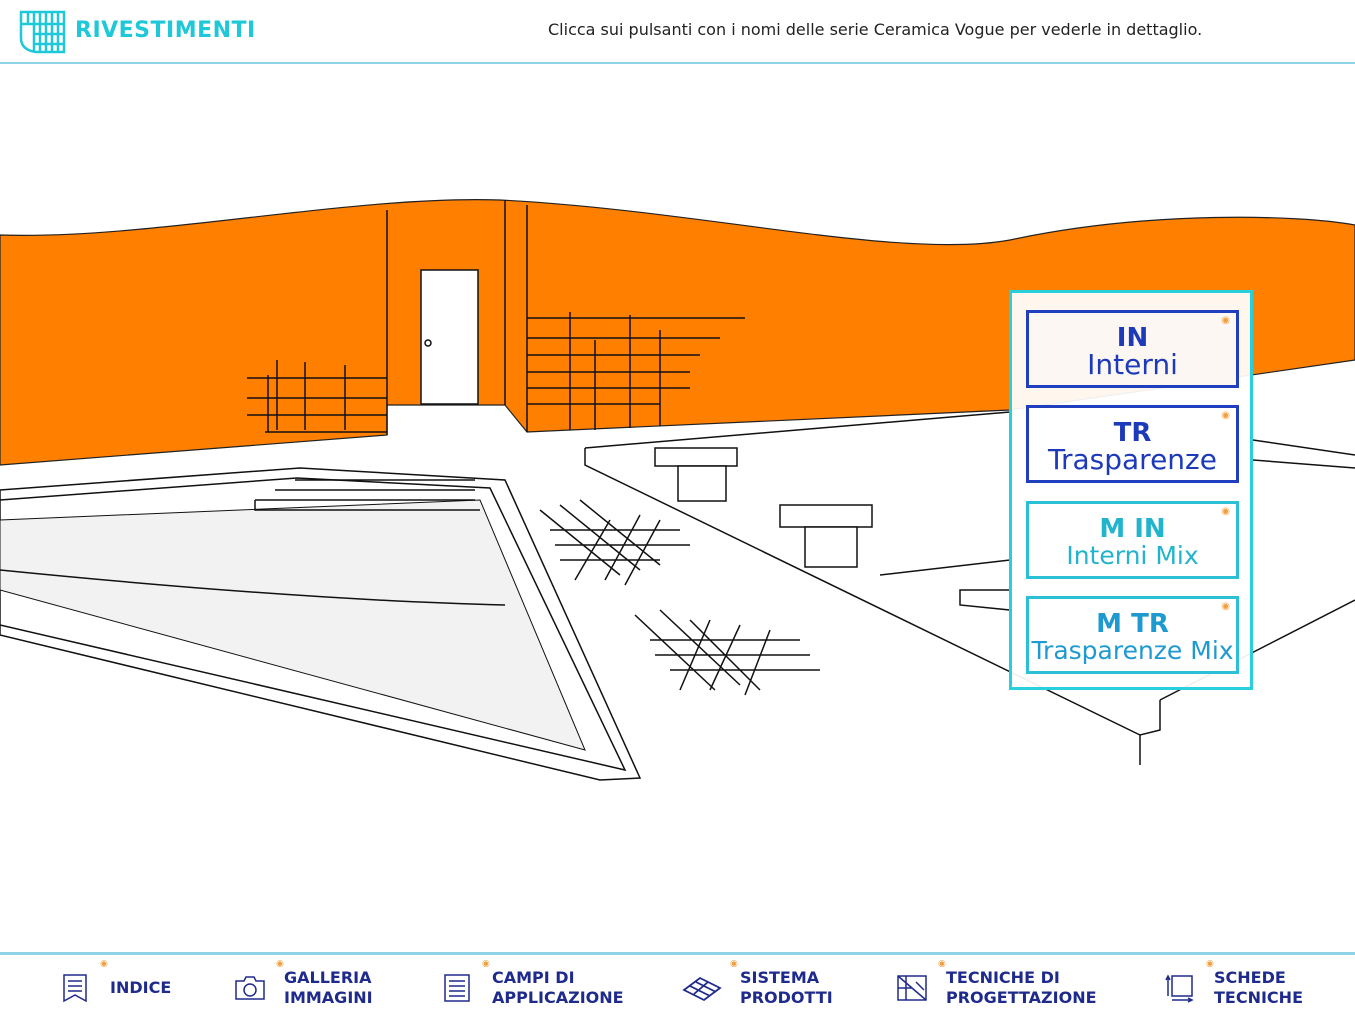 The width and height of the screenshot is (1355, 1017). What do you see at coordinates (328, 987) in the screenshot?
I see `nav-label: GALLERIA IMMAGINI` at bounding box center [328, 987].